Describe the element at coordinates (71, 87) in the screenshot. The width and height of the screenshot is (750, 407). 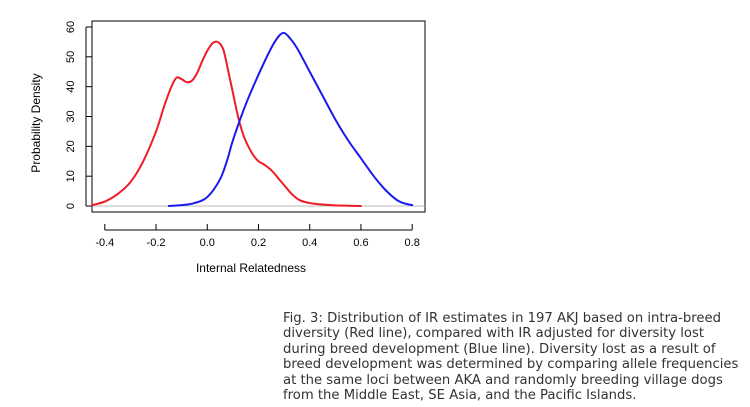
I see `y-tick-label: 40` at that location.